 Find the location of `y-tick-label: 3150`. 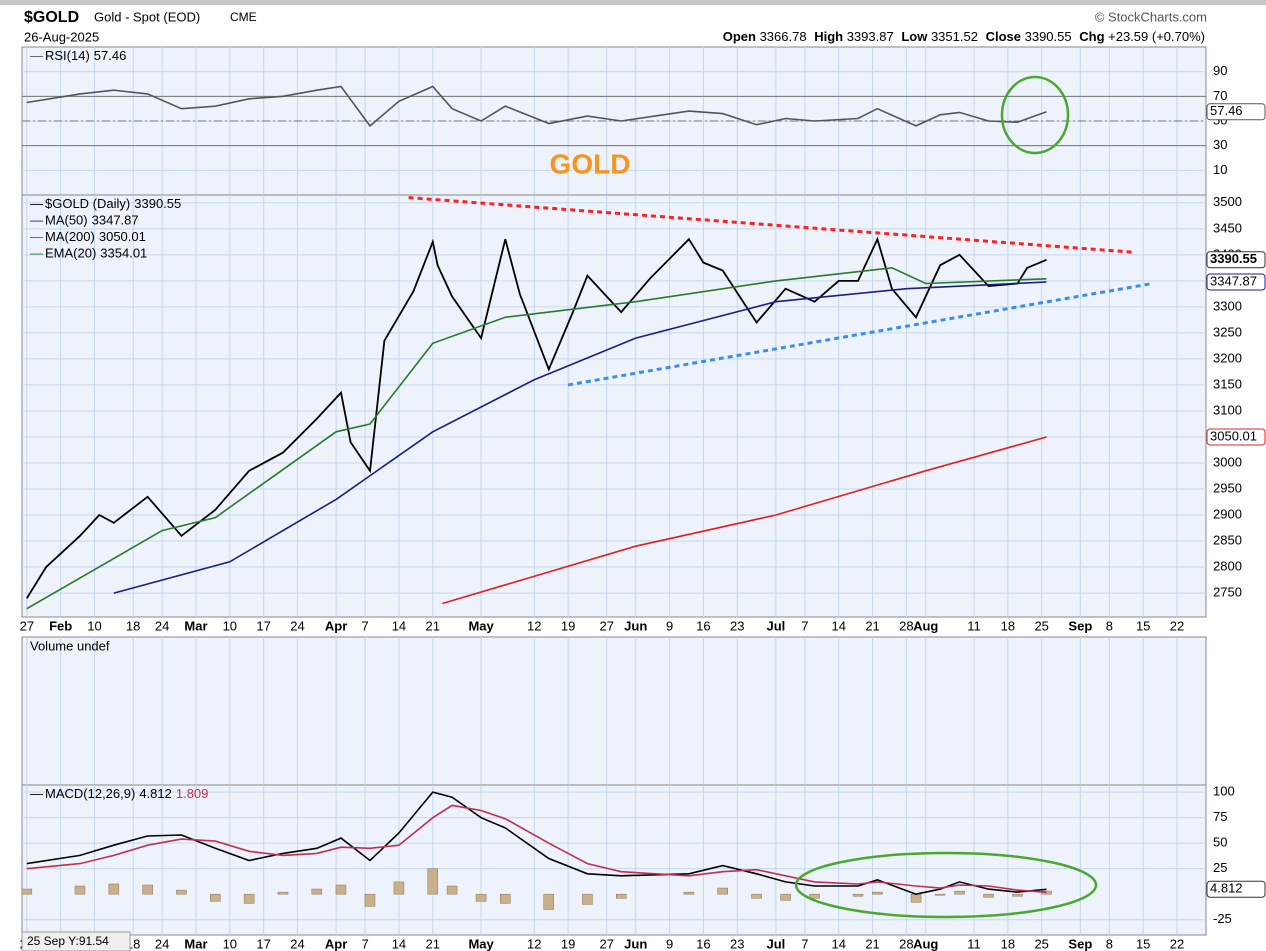

y-tick-label: 3150 is located at coordinates (1227, 383).